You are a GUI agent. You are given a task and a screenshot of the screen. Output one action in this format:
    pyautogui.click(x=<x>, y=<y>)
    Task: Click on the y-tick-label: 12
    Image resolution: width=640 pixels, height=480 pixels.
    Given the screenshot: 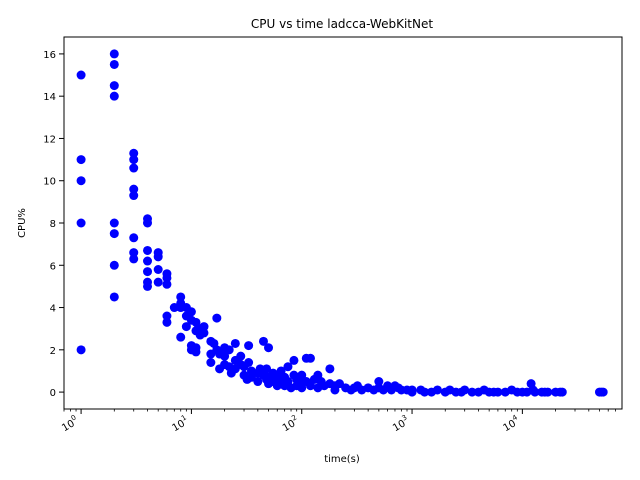 What is the action you would take?
    pyautogui.click(x=49, y=139)
    